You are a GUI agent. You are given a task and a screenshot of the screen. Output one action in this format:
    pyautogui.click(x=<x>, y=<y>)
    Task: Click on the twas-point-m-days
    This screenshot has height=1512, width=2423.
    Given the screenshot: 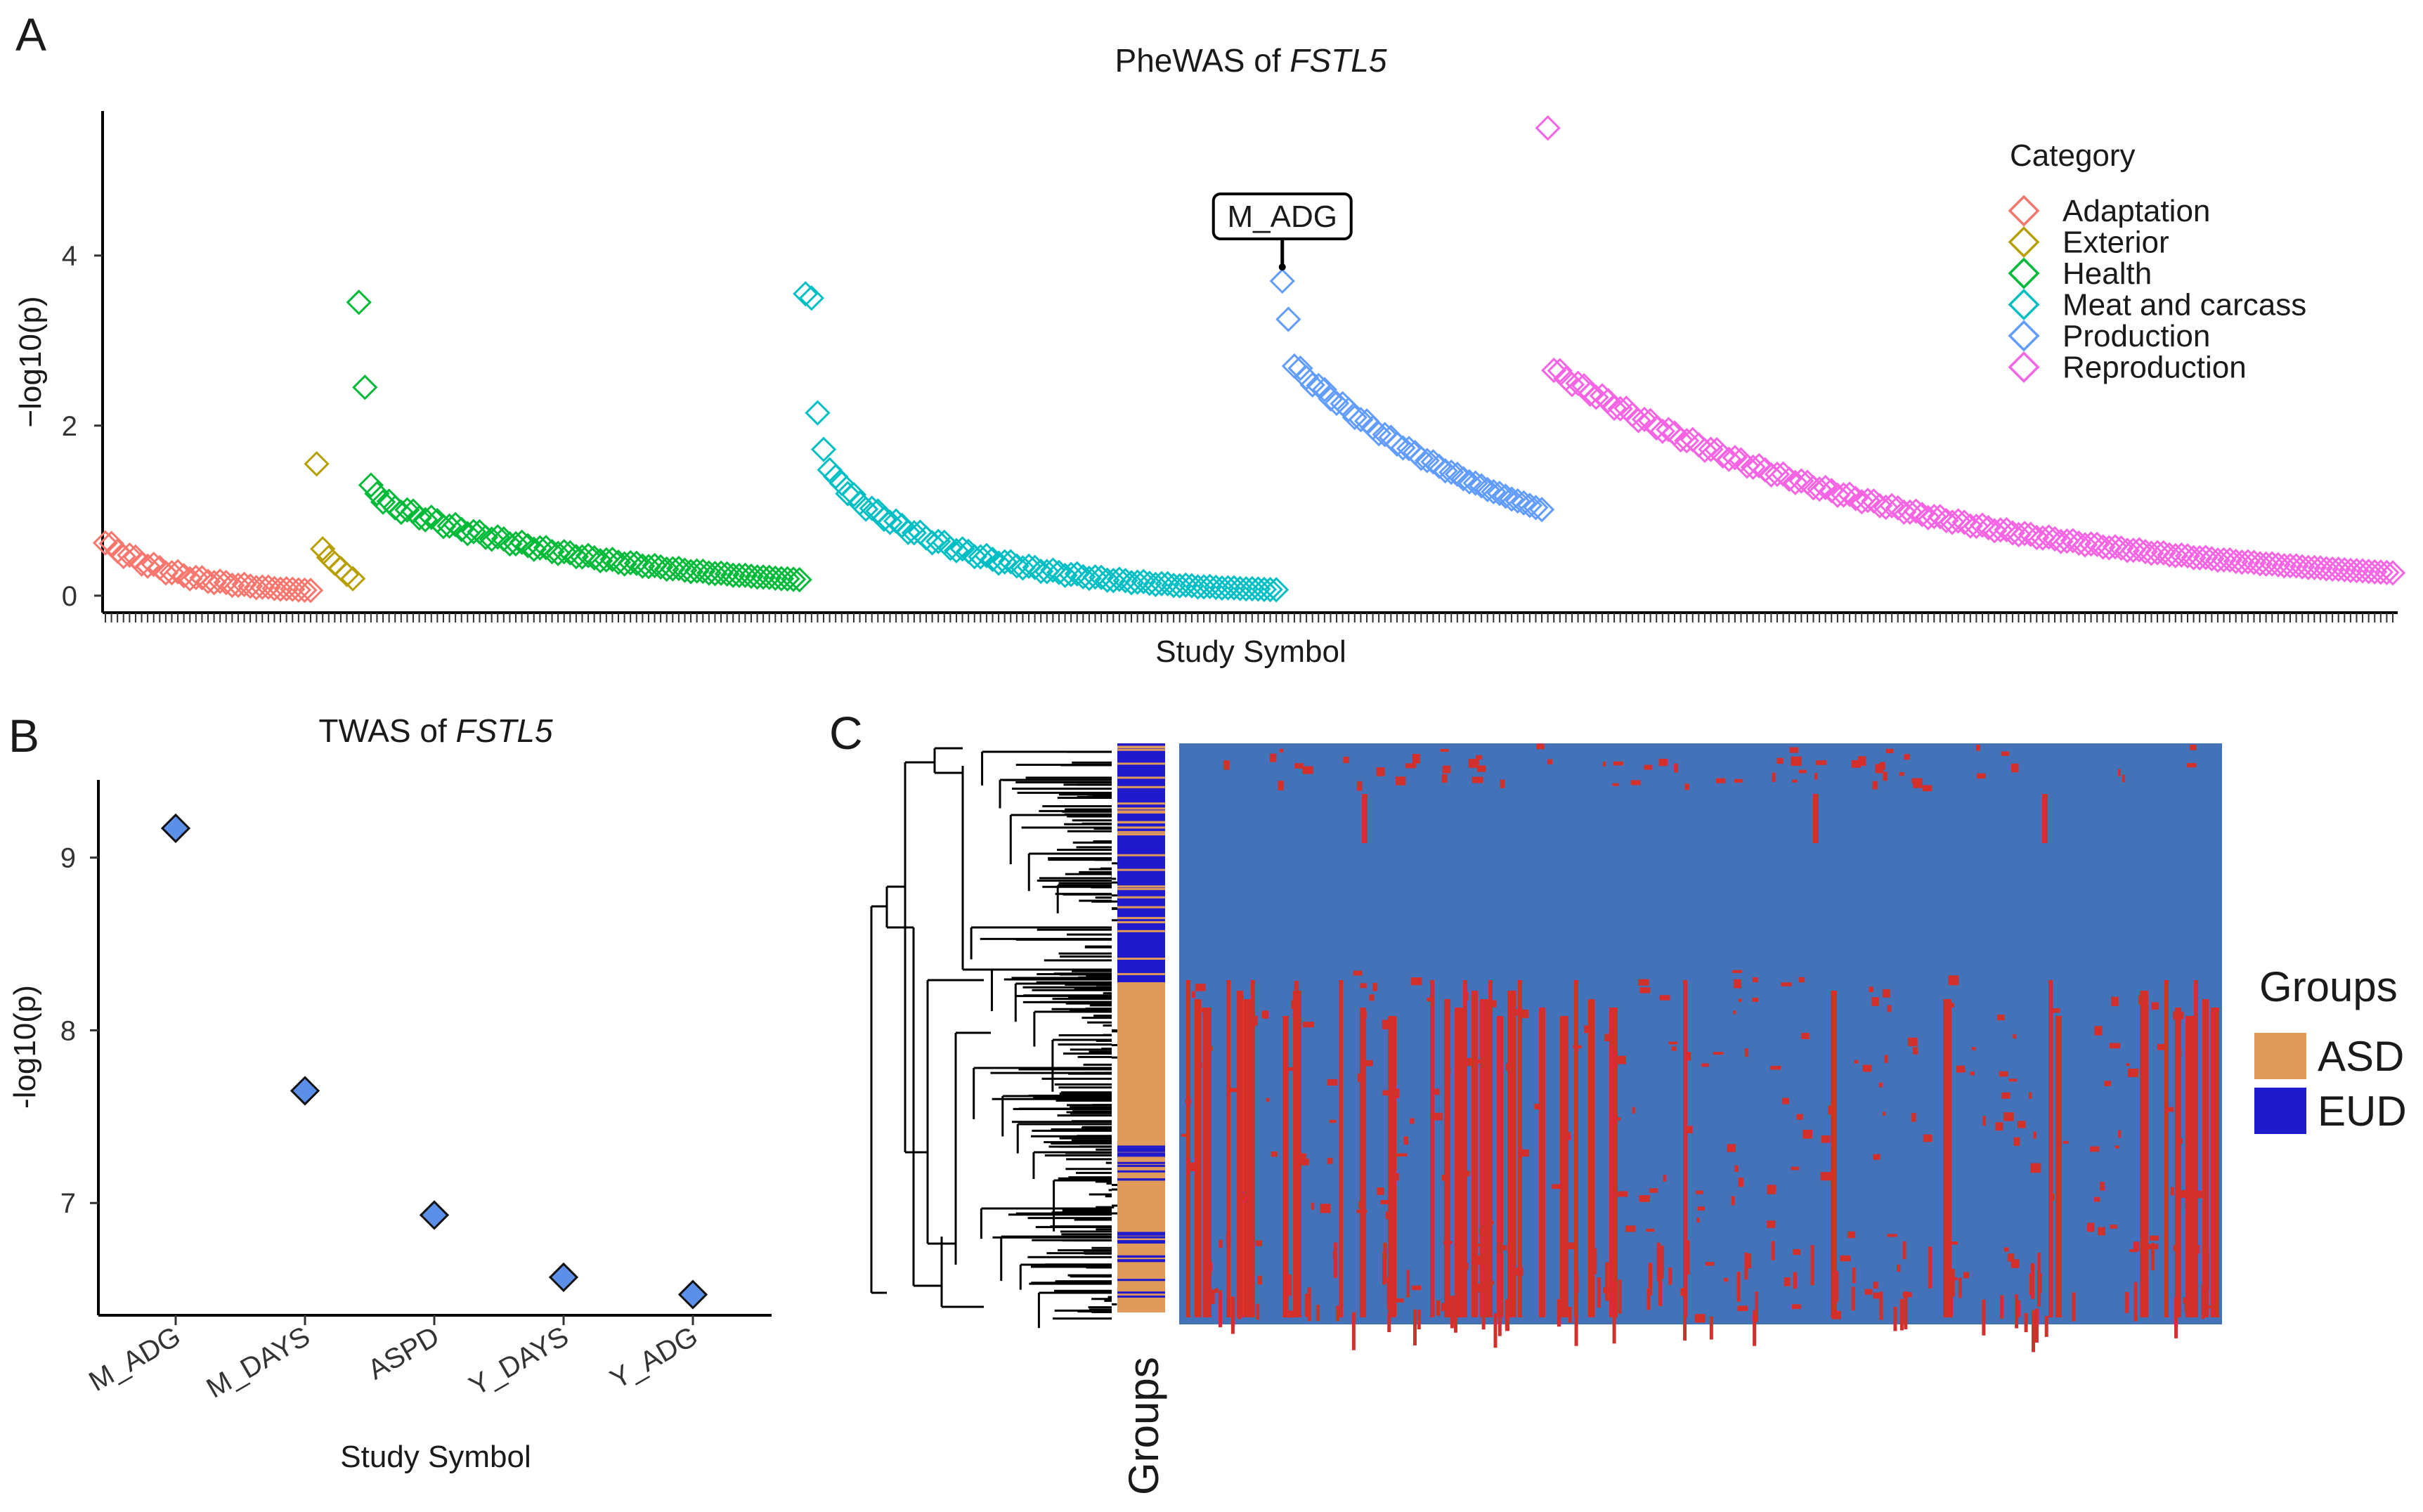 What is the action you would take?
    pyautogui.click(x=305, y=1091)
    